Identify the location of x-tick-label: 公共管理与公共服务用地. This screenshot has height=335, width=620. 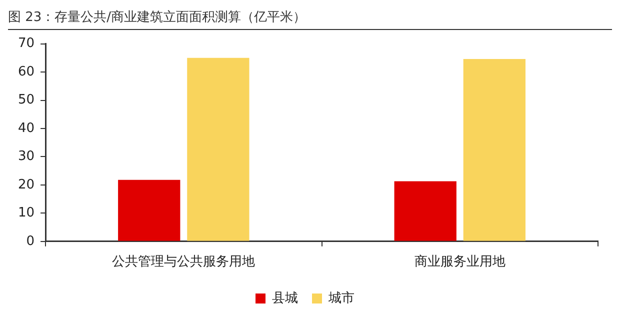
(184, 262).